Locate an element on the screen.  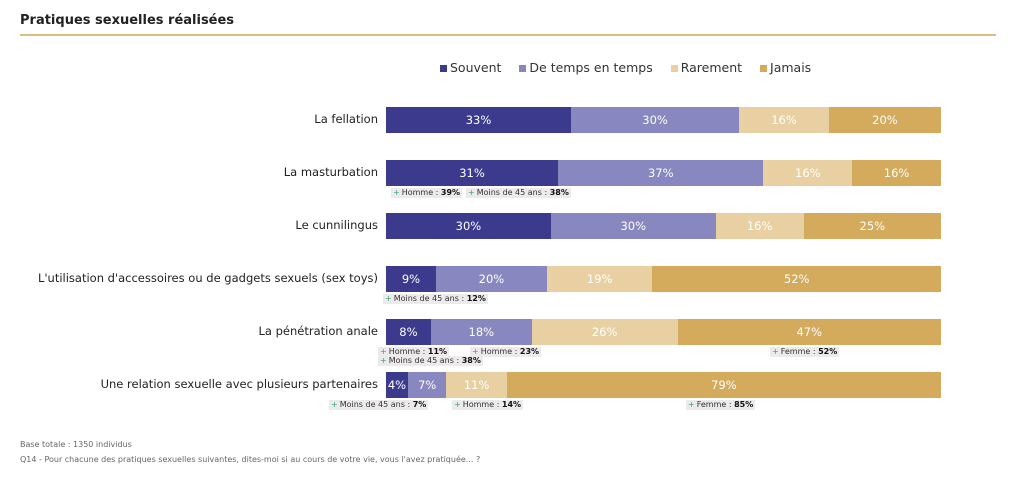
bar-segment-de-temps-en-temps: 18% is located at coordinates (481, 332).